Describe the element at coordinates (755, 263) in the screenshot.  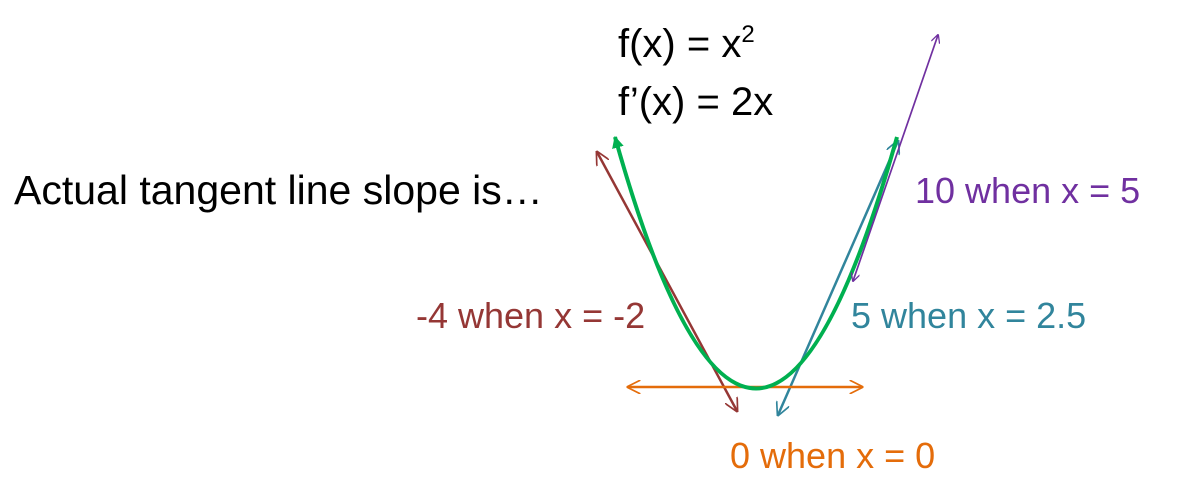
I see `parabola-curve` at that location.